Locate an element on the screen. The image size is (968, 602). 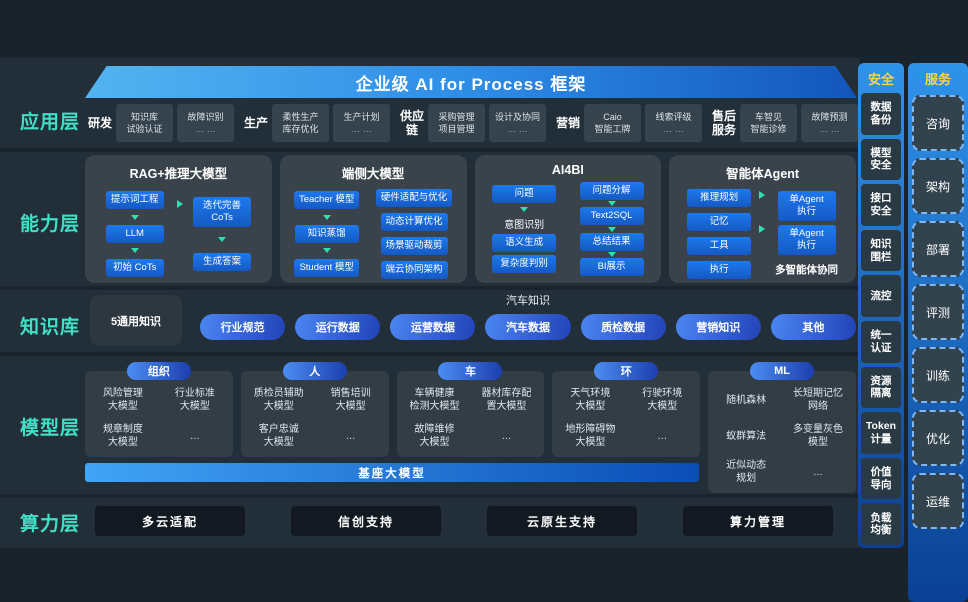
model-item: 销售培训 大模型 is located at coordinates (350, 400).